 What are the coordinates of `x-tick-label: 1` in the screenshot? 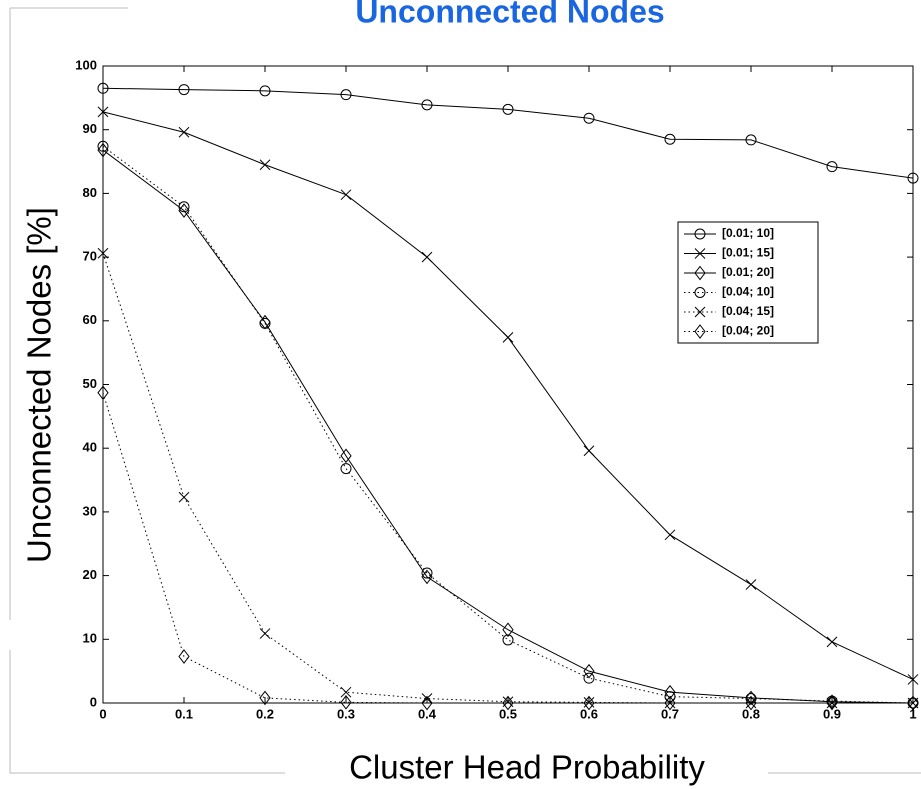 It's located at (912, 713).